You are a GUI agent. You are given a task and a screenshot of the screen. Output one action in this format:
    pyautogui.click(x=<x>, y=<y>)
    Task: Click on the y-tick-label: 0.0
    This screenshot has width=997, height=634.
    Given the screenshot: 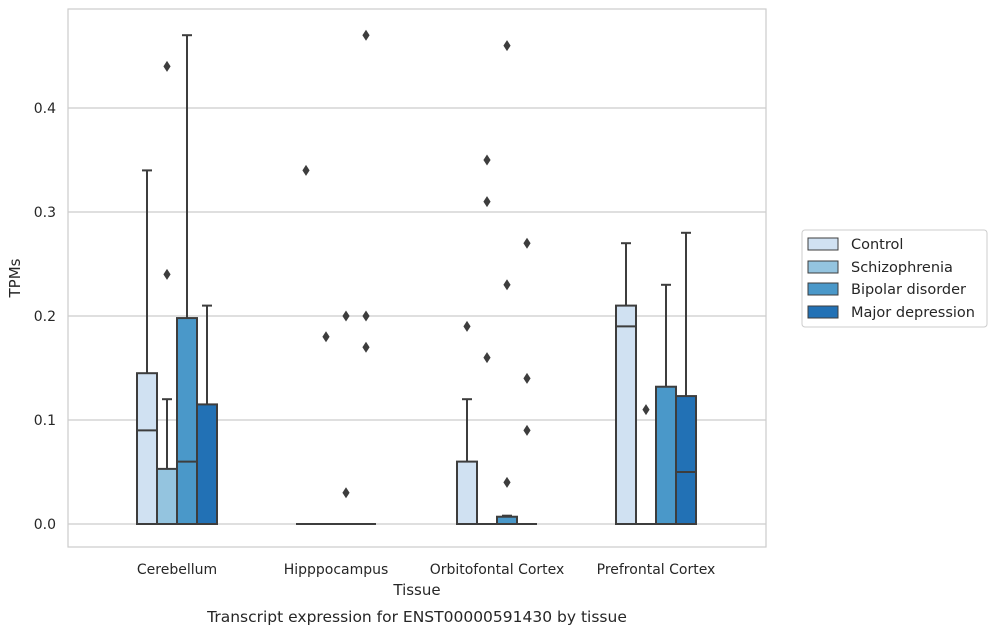 What is the action you would take?
    pyautogui.click(x=45, y=525)
    